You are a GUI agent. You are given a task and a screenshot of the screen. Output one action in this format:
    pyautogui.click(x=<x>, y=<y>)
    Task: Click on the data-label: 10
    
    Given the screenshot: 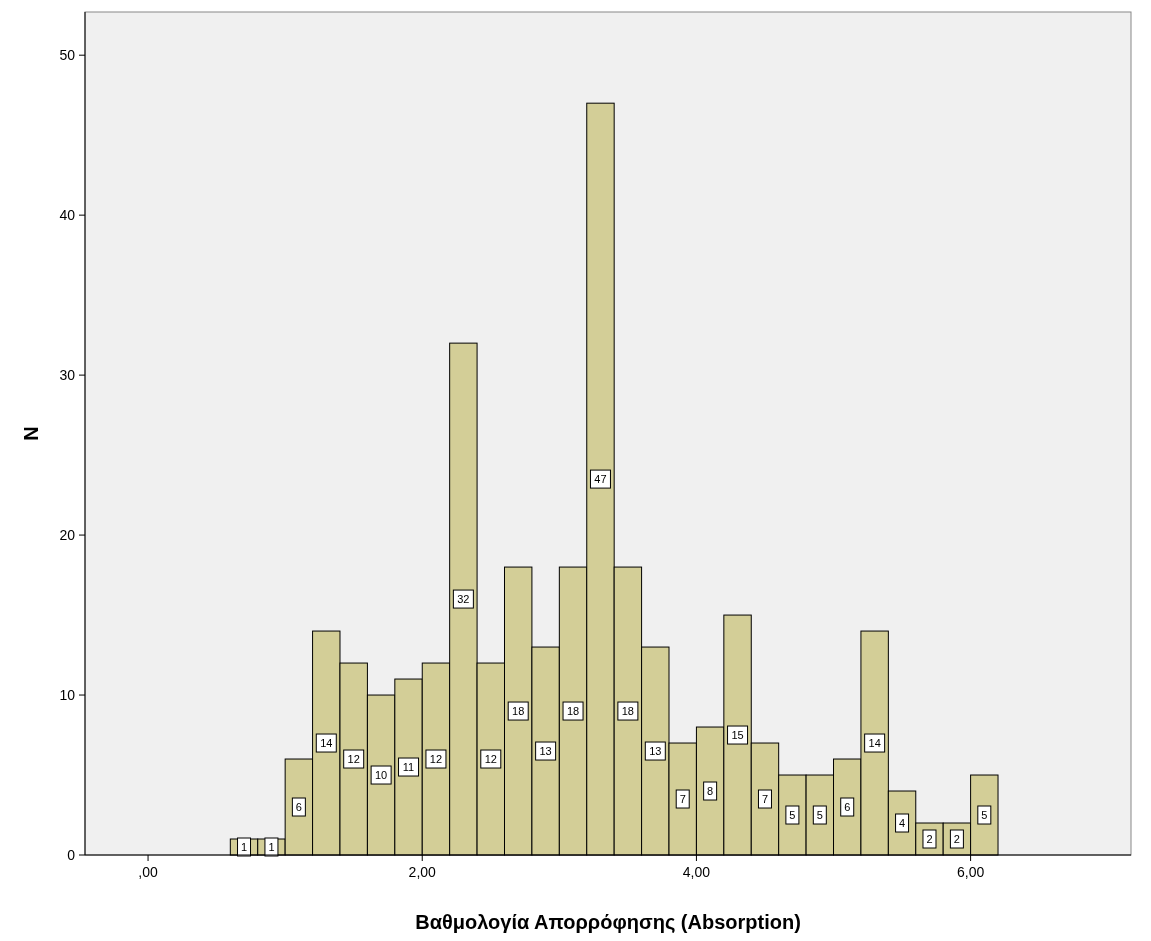 What is the action you would take?
    pyautogui.click(x=381, y=775)
    